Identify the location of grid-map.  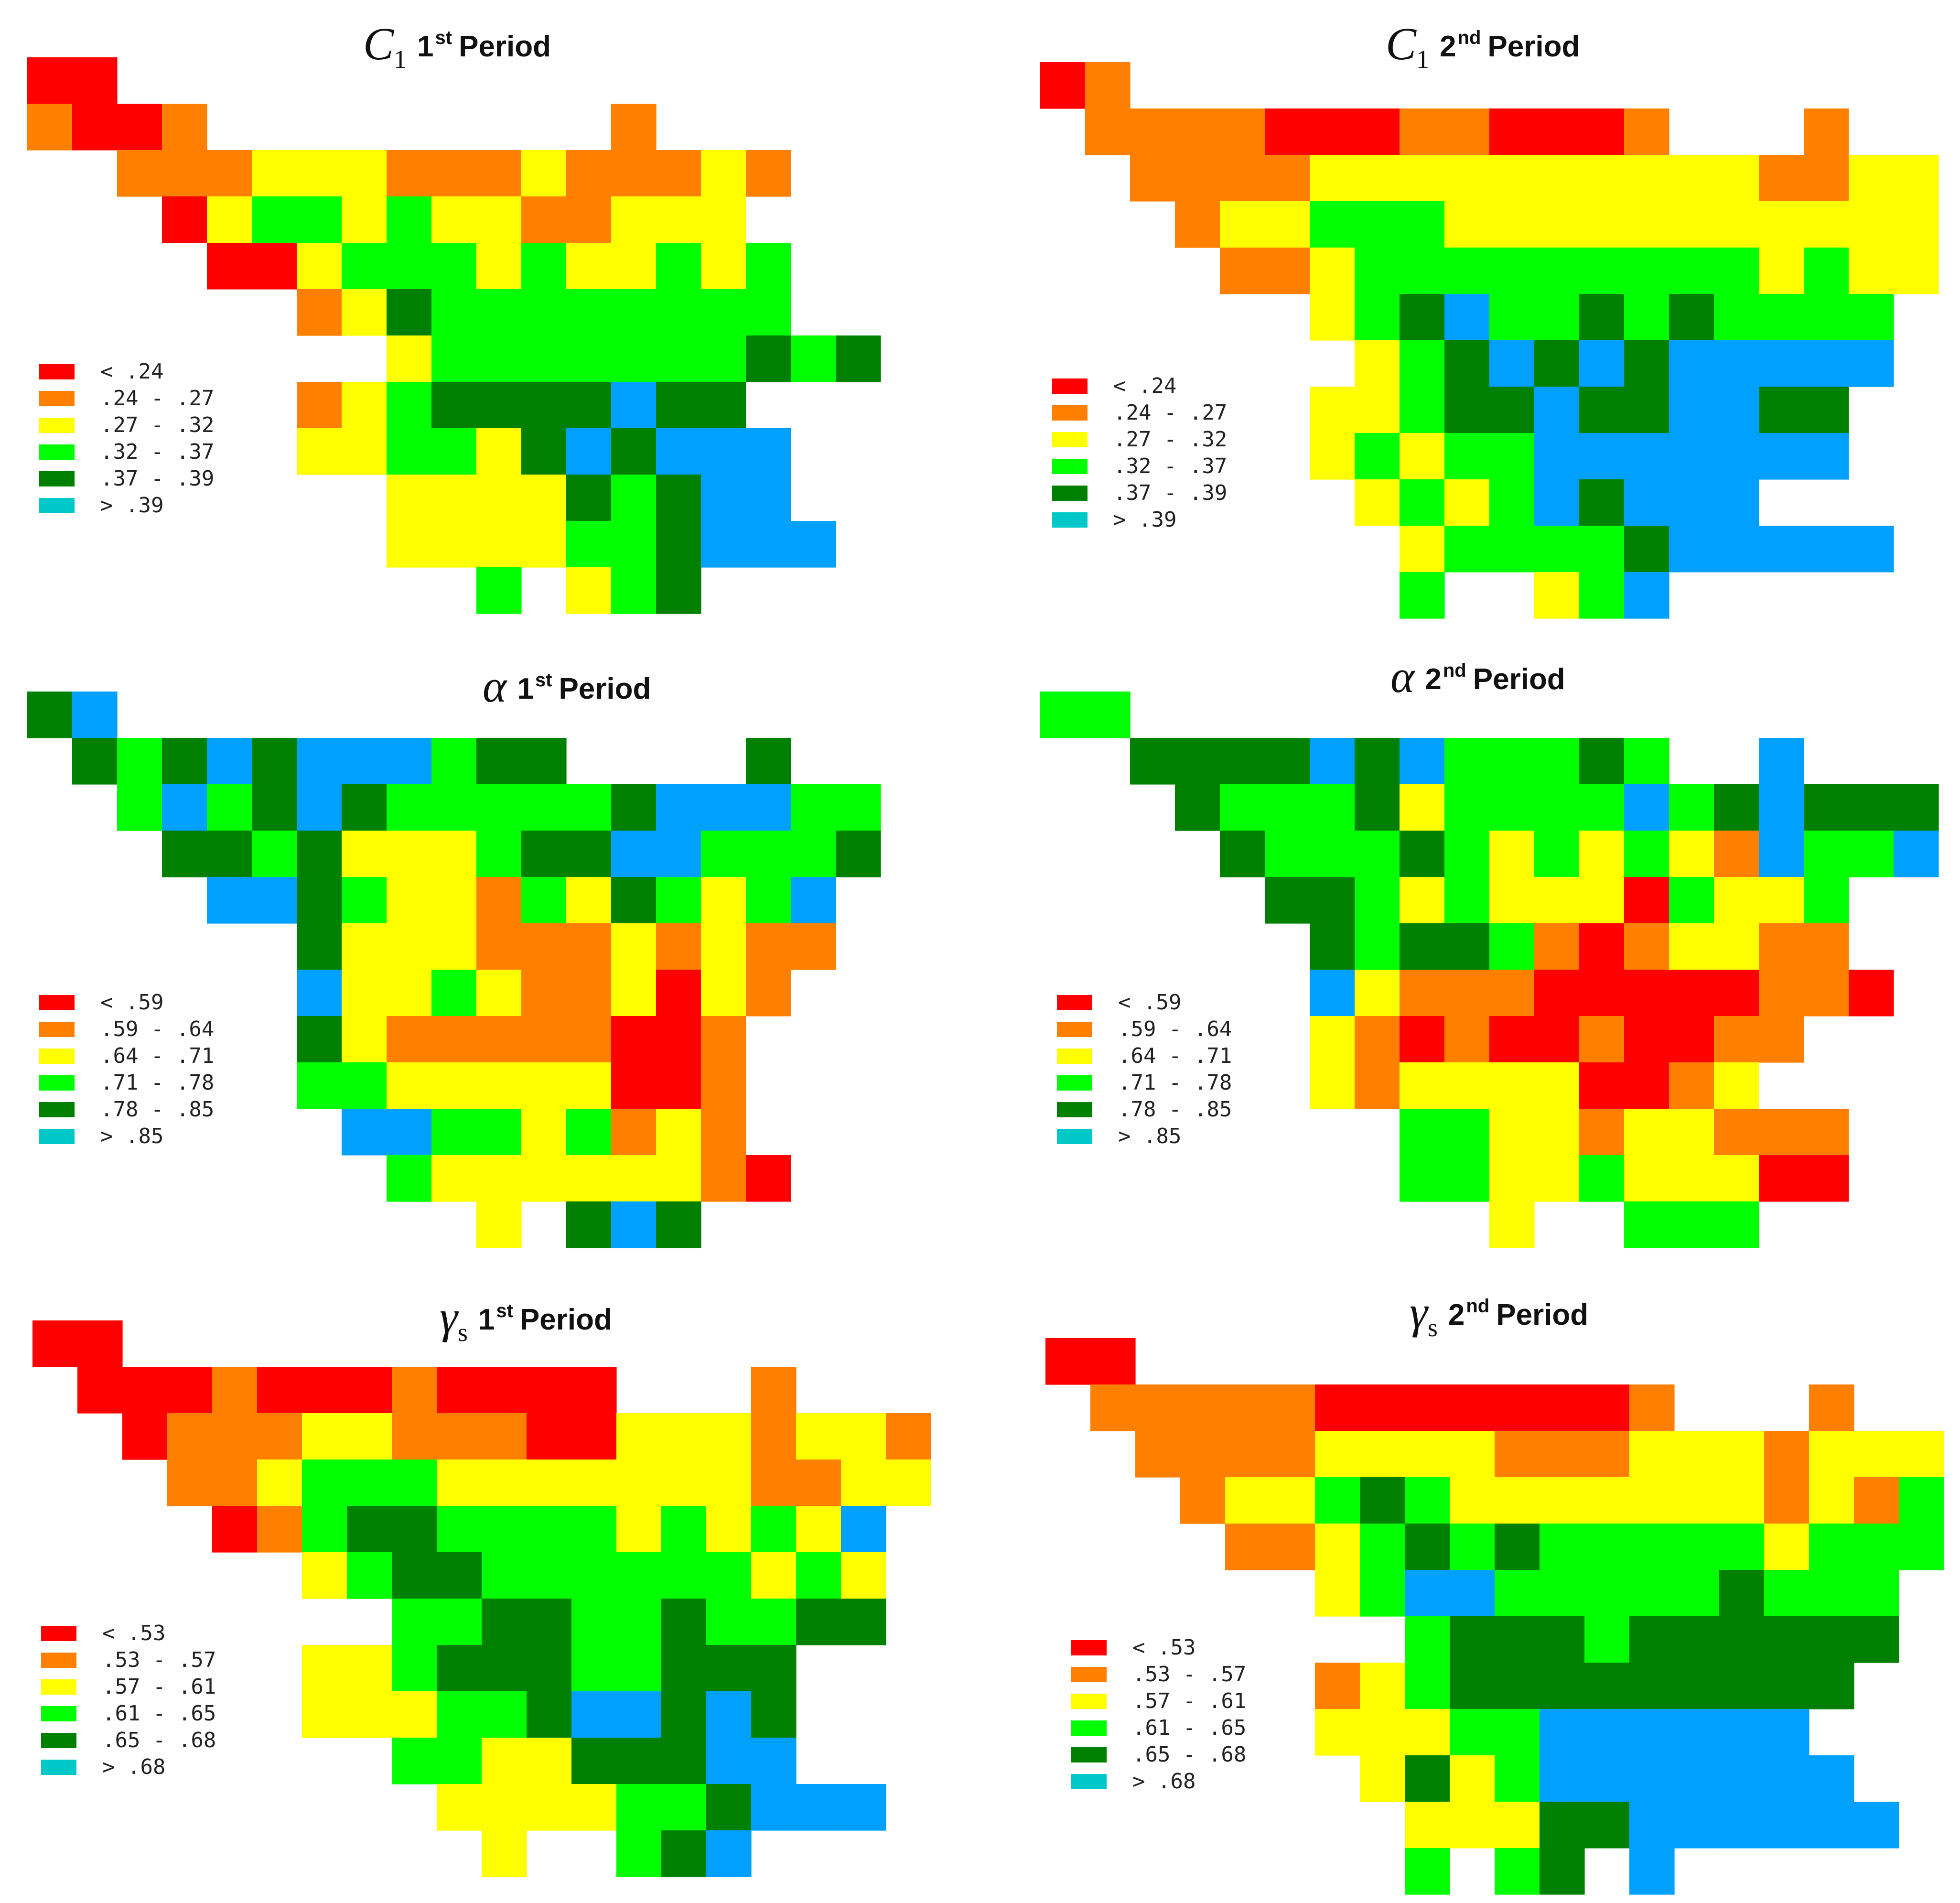
(481, 1598).